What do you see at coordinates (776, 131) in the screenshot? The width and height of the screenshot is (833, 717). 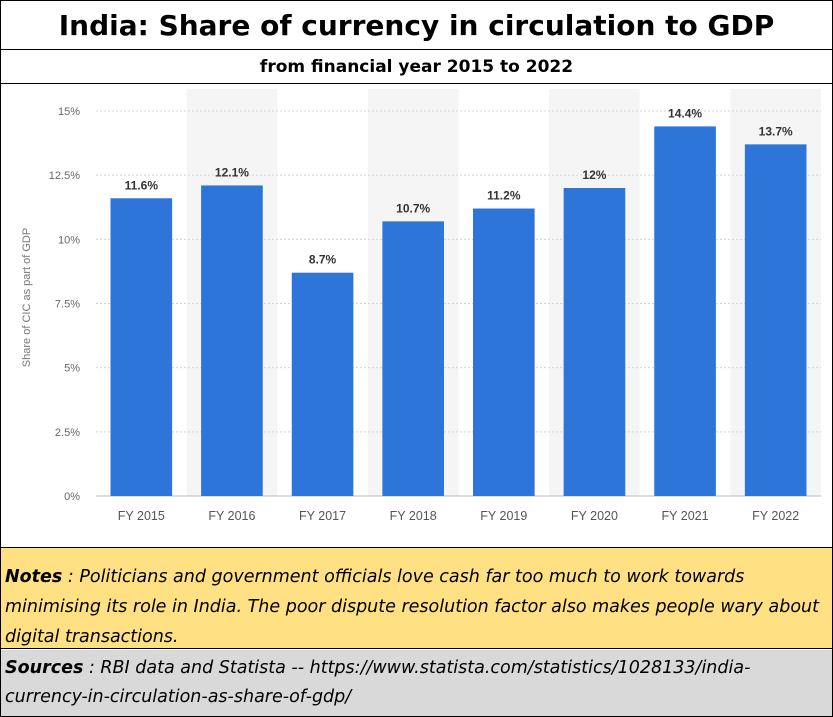 I see `data-label: 13.7%` at bounding box center [776, 131].